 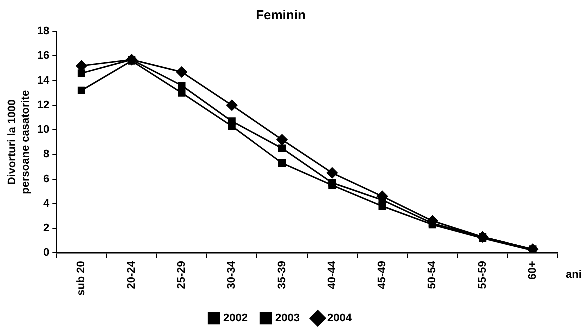 I want to click on y-axis-title: Divorturi la 1000 persoane casatorite, so click(x=19, y=142).